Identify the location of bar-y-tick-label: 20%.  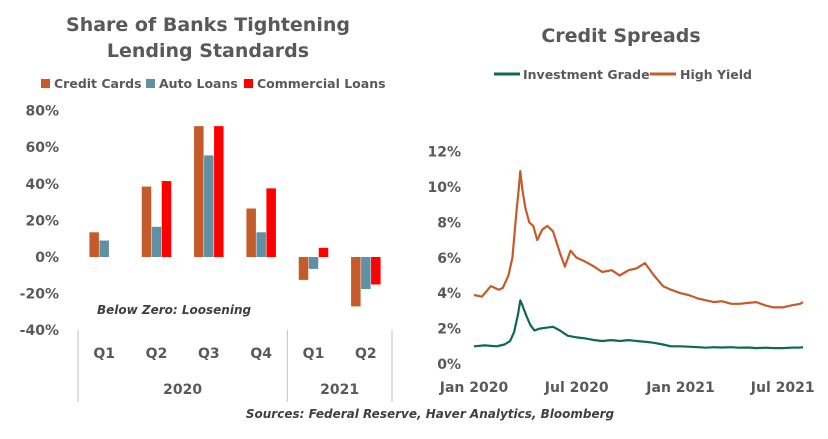
(42, 221).